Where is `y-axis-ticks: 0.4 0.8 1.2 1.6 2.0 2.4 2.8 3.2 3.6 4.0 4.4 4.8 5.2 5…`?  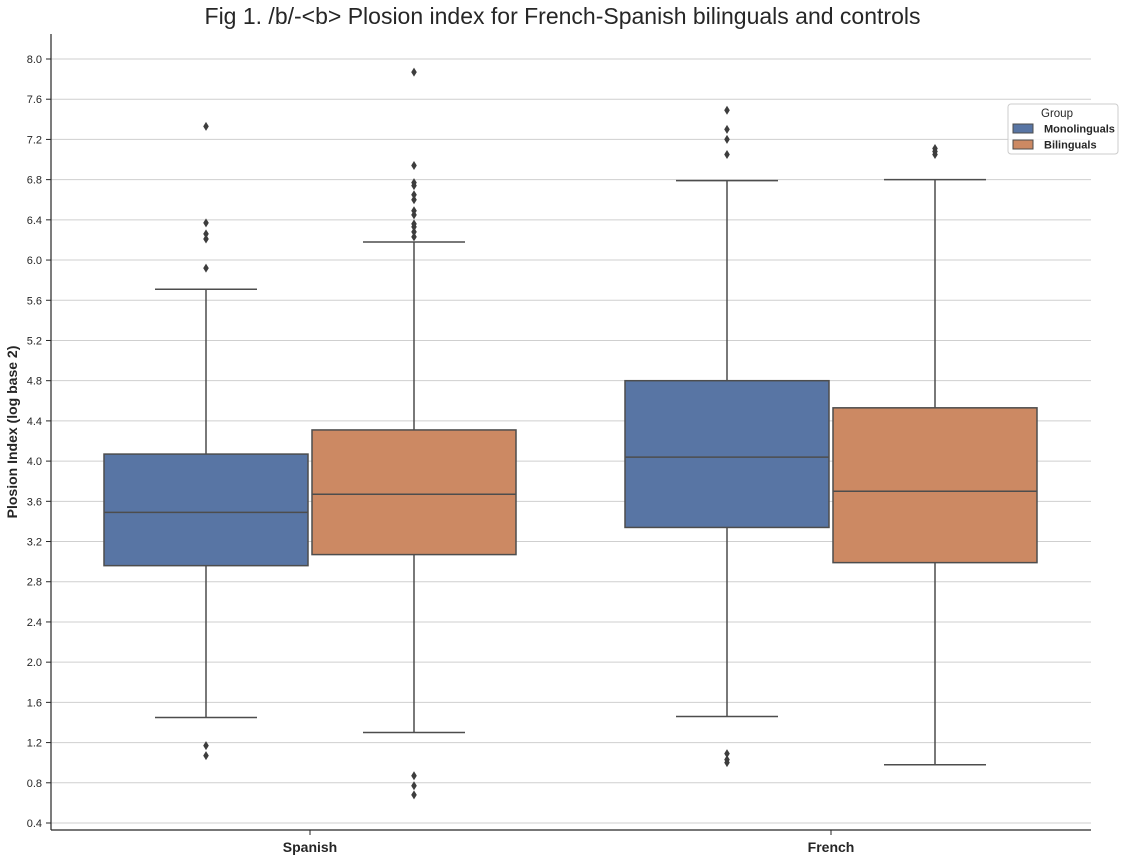 y-axis-ticks: 0.4 0.8 1.2 1.6 2.0 2.4 2.8 3.2 3.6 4.0 4.4 4.8 5.2 5… is located at coordinates (39, 442).